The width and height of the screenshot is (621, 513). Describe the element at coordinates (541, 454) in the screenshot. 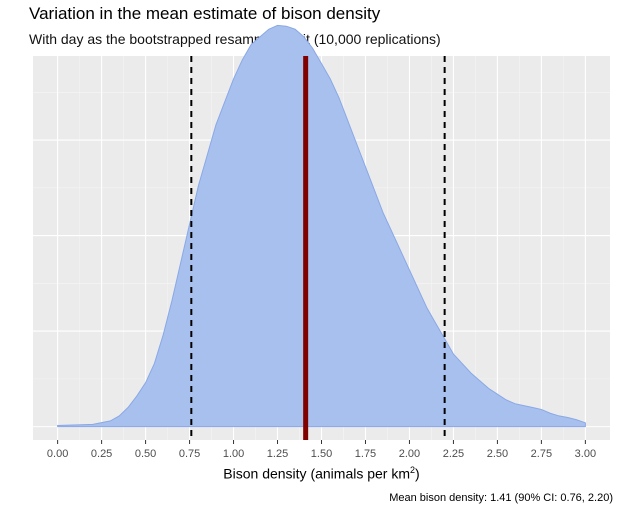

I see `x-tick-label: 2.75` at that location.